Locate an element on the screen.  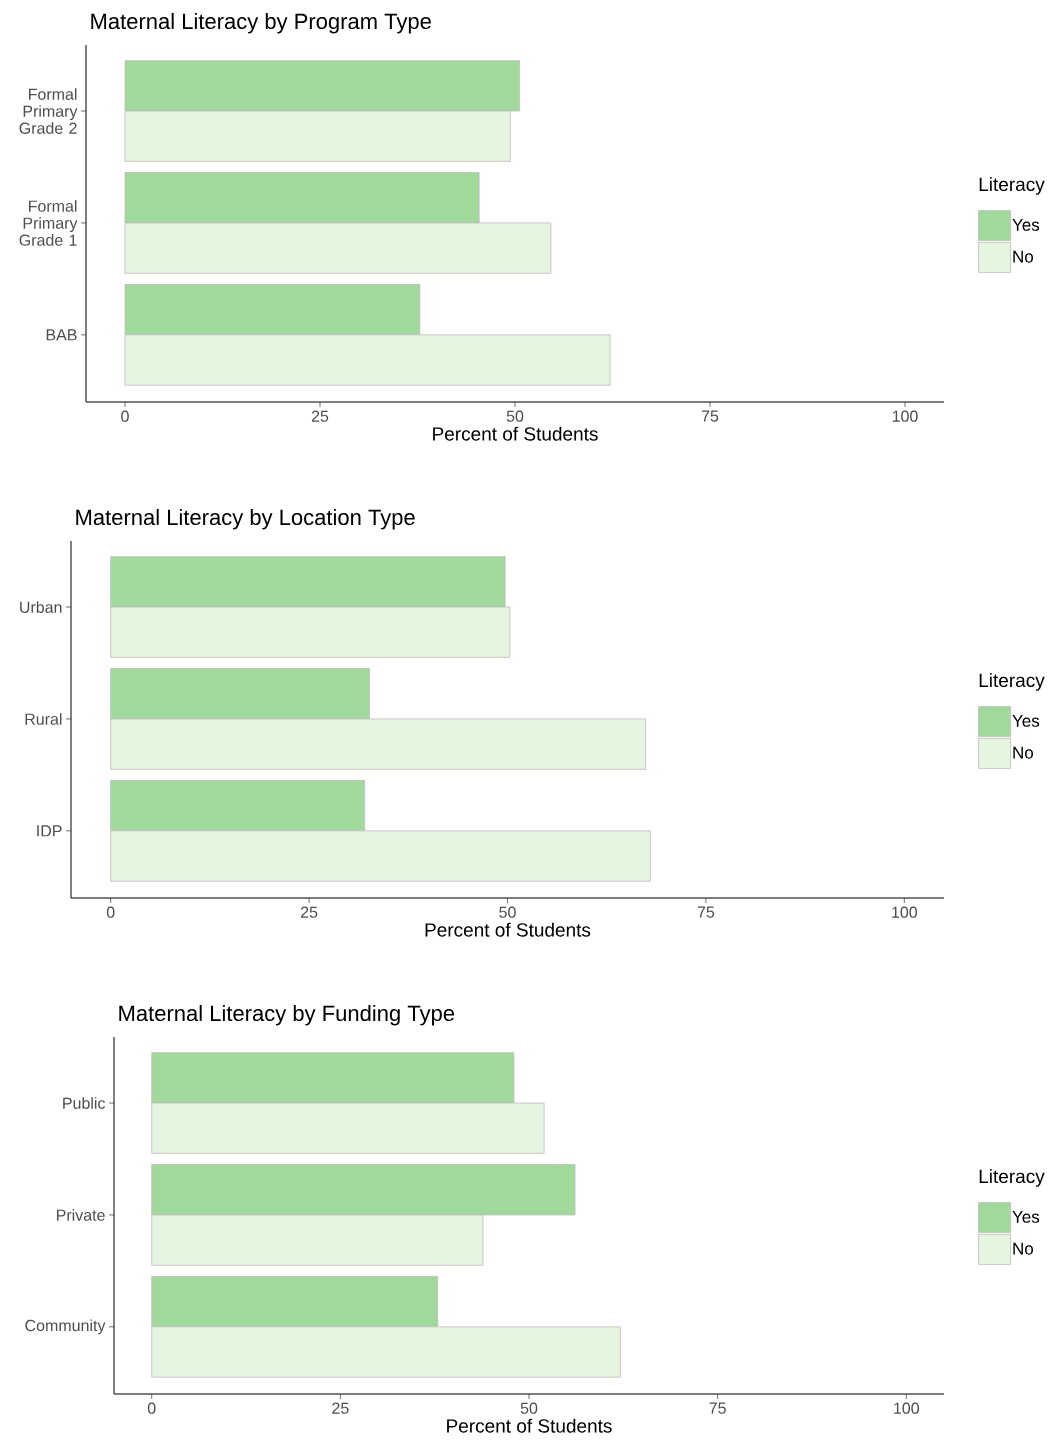
y-tick-label: Formal Primary Grade 2 is located at coordinates (48, 111).